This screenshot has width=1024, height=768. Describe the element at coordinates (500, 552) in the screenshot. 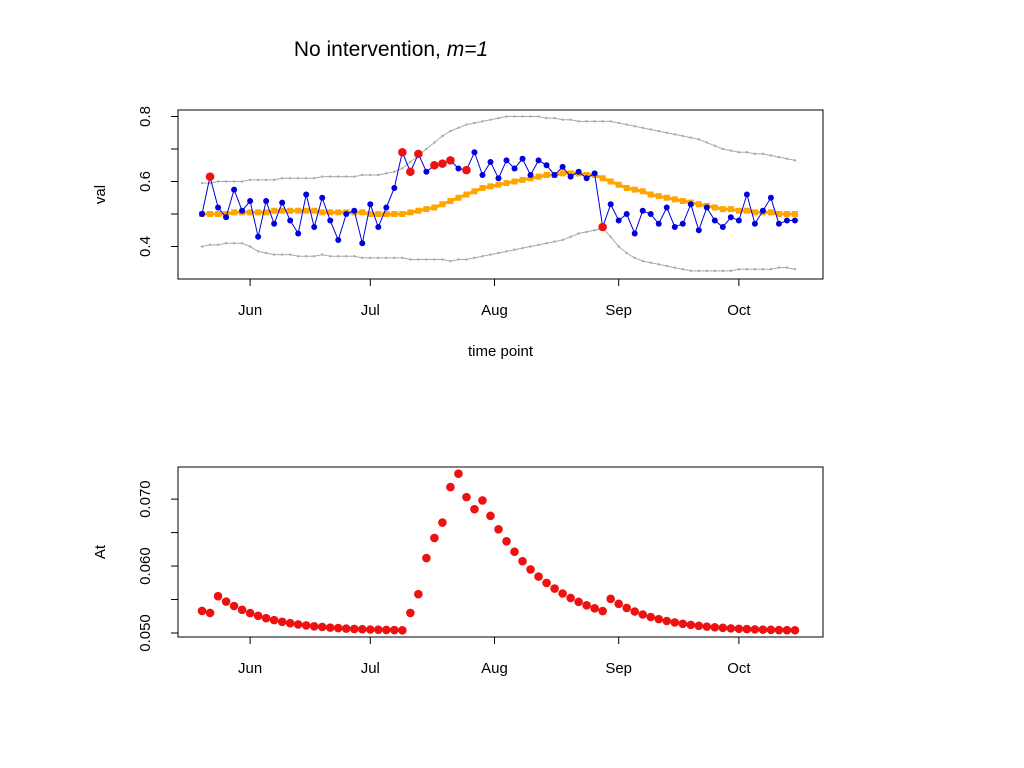

I see `plot-frame` at that location.